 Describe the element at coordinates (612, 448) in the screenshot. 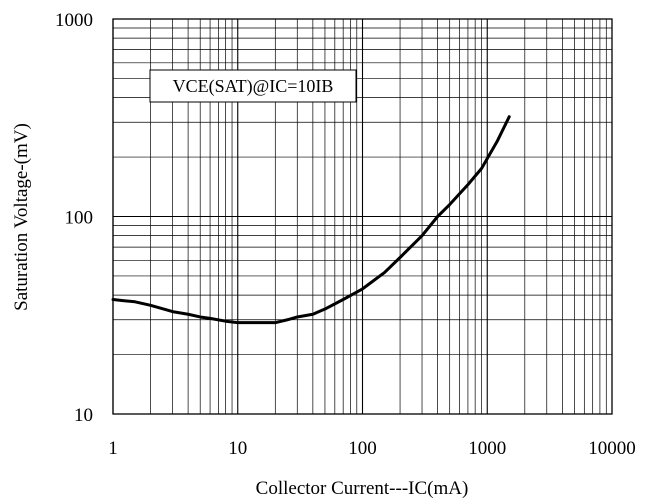

I see `x-tick-label: 10000` at that location.